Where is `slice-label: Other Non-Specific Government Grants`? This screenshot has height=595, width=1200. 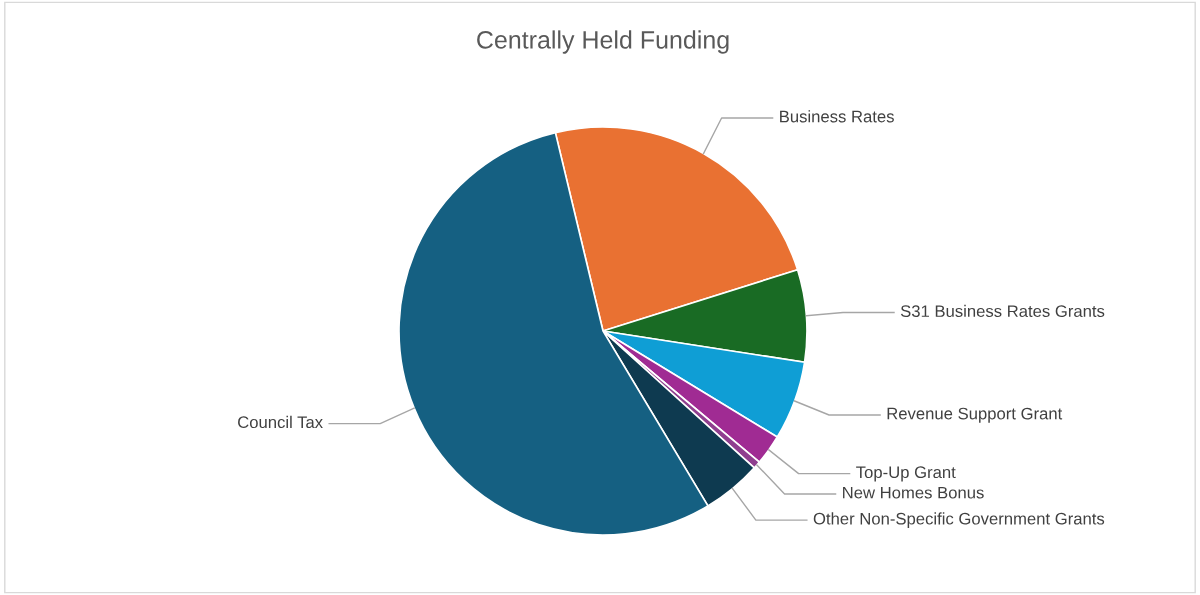 slice-label: Other Non-Specific Government Grants is located at coordinates (959, 520).